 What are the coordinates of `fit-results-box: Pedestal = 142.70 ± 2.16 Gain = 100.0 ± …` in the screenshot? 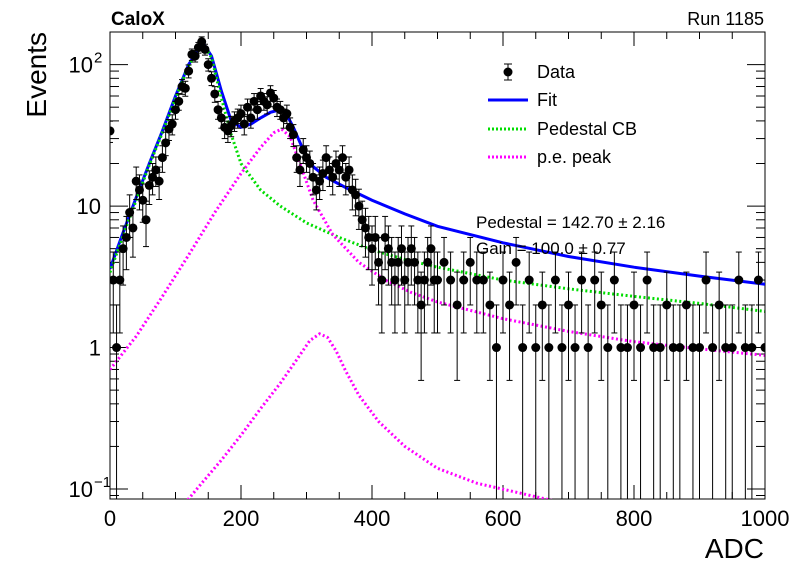 It's located at (570, 235).